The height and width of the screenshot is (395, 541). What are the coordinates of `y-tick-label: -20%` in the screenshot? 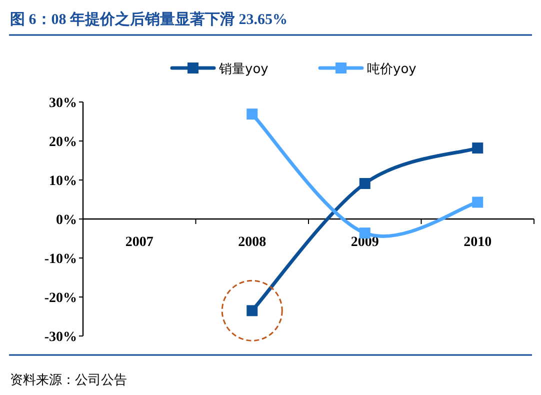 It's located at (60, 298).